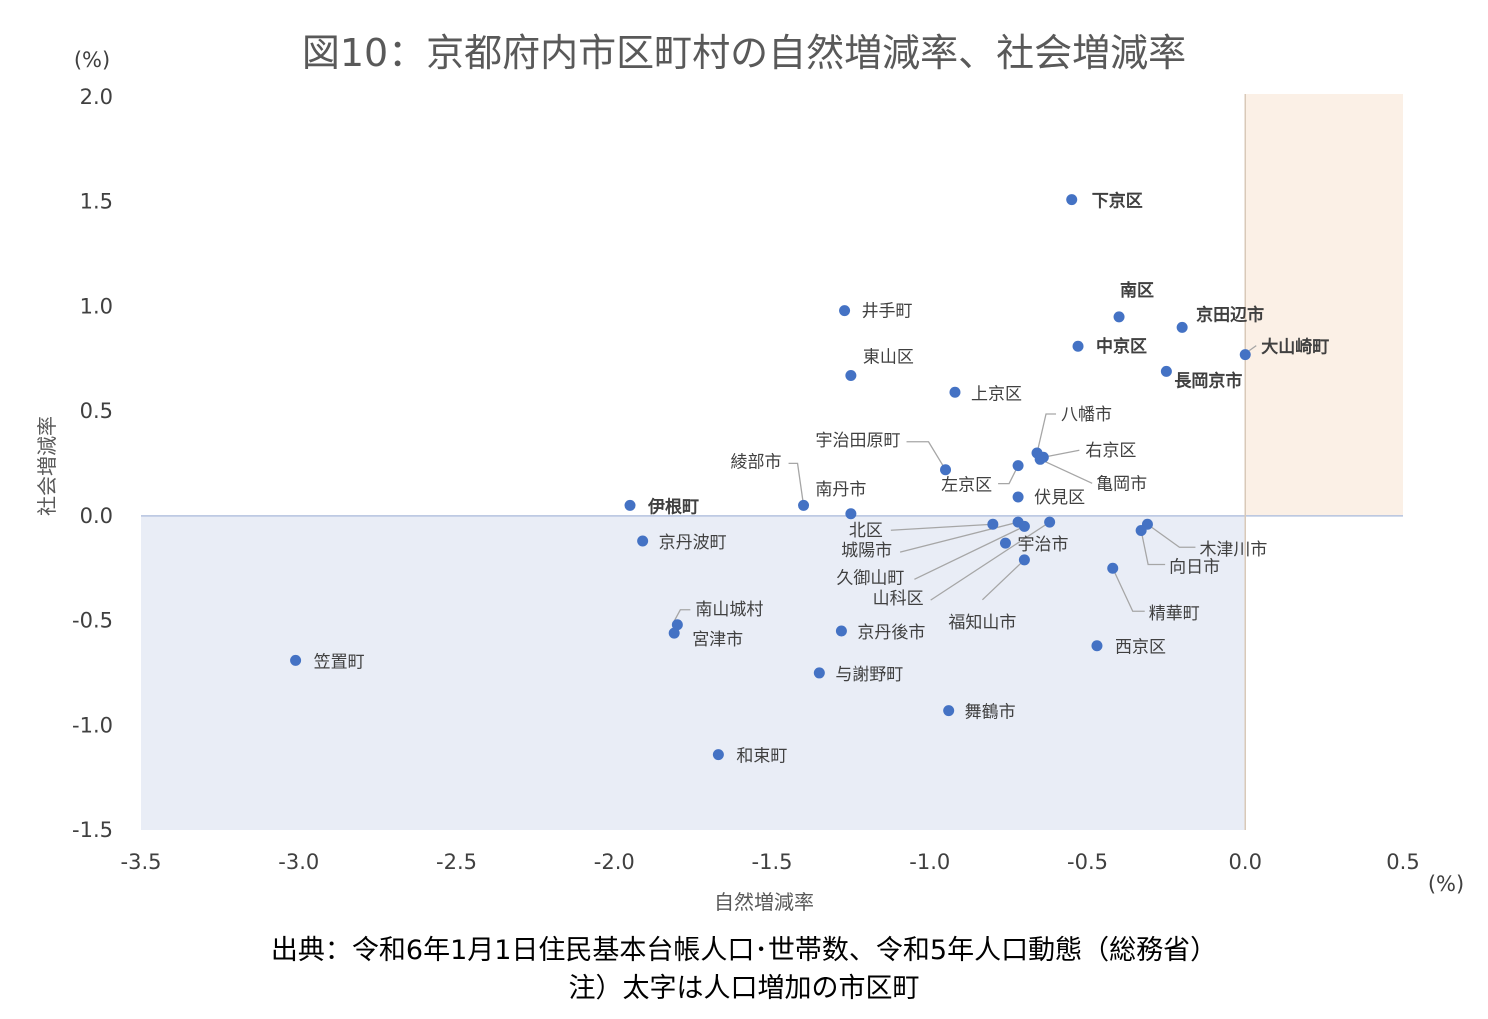 Image resolution: width=1488 pixels, height=1019 pixels. What do you see at coordinates (92, 463) in the screenshot?
I see `y-tick-labels: 2.0 1.5 1.0 0.5 0.0 -0.5 -1.0 -1.5` at bounding box center [92, 463].